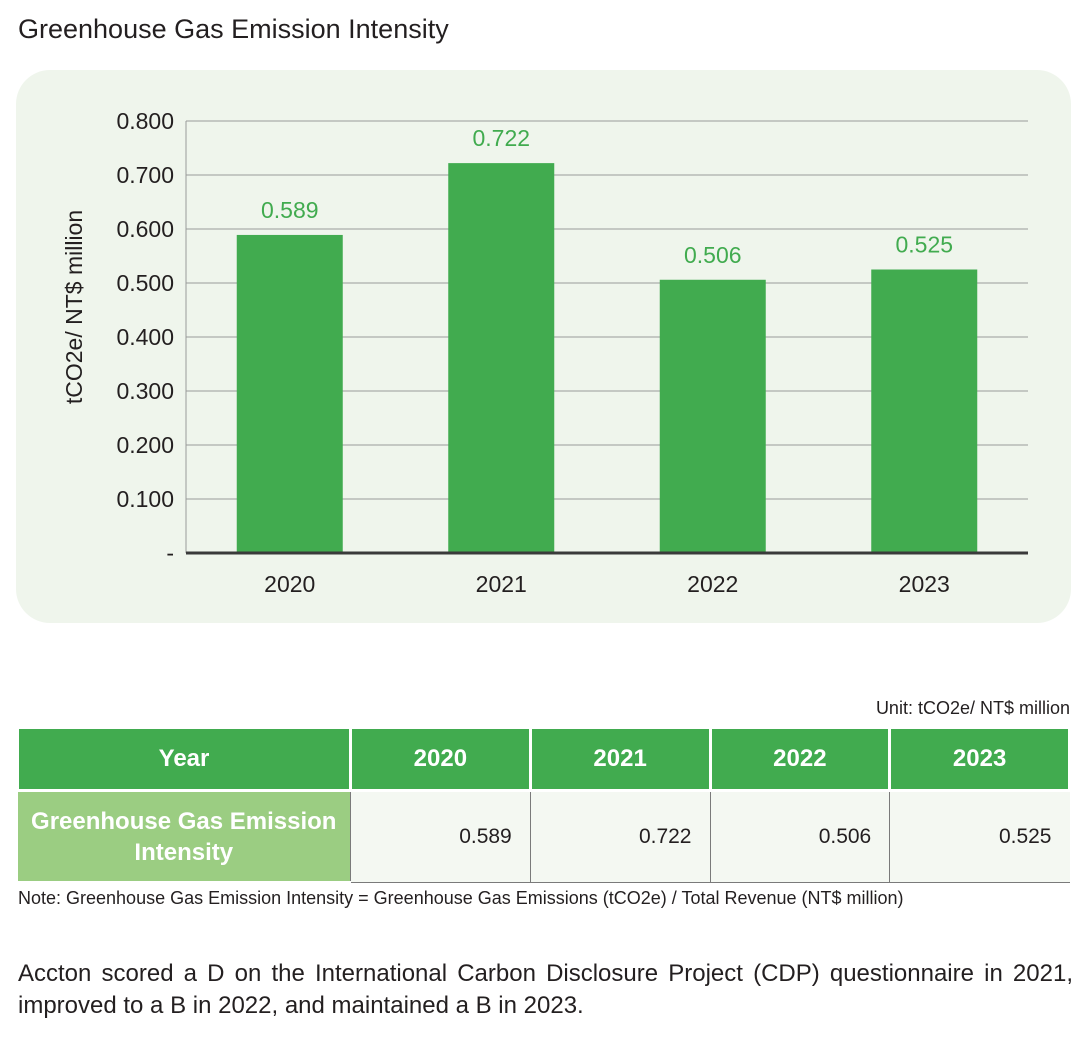  I want to click on x-tick-label: 2022, so click(712, 584).